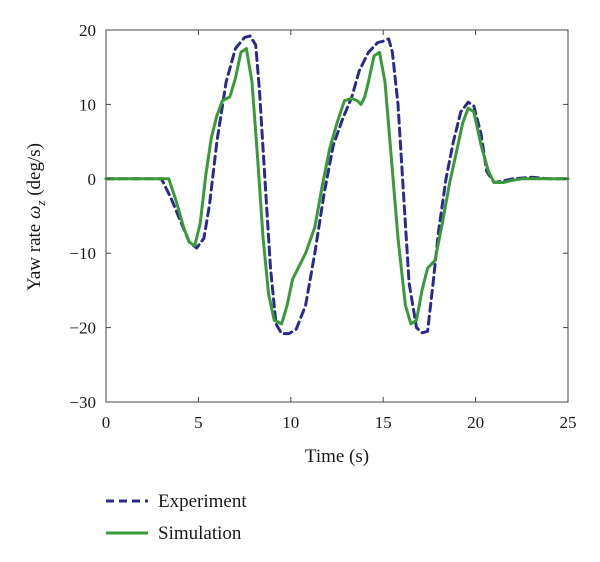 Image resolution: width=600 pixels, height=562 pixels. I want to click on y-tick-label: −20, so click(82, 328).